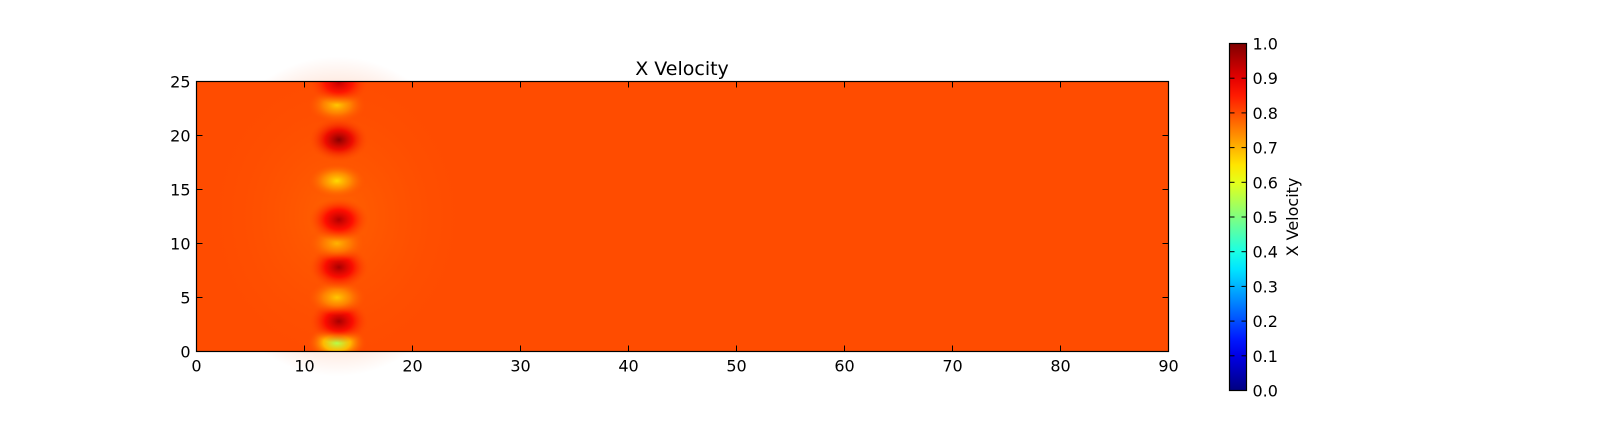 Image resolution: width=1600 pixels, height=443 pixels. Describe the element at coordinates (185, 352) in the screenshot. I see `y-tick-label: 0` at that location.